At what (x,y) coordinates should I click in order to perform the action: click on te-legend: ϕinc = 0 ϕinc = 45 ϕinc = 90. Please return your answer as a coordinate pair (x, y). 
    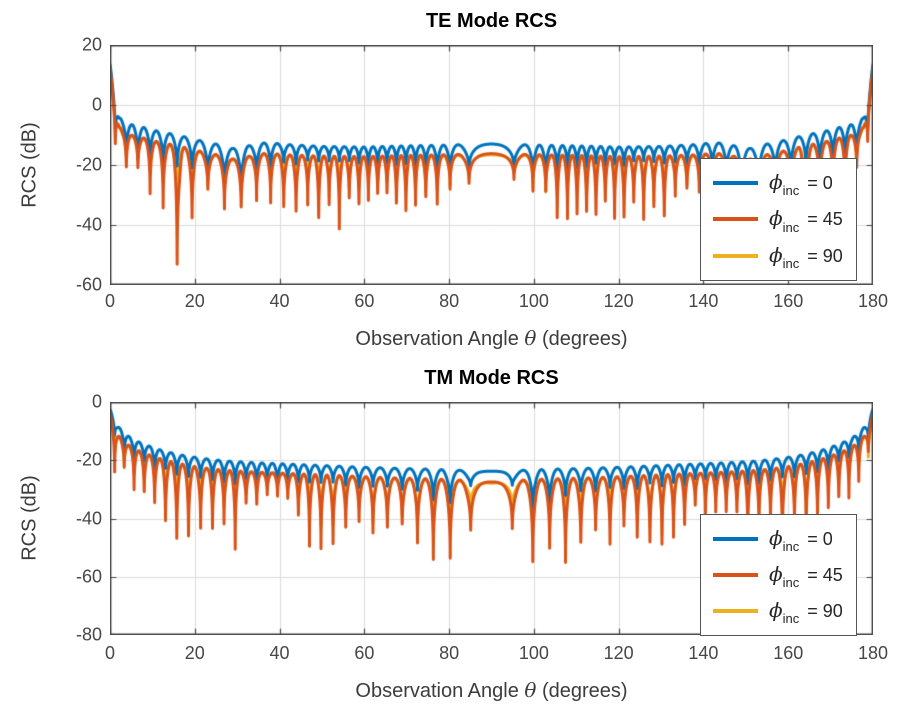
    Looking at the image, I should click on (778, 219).